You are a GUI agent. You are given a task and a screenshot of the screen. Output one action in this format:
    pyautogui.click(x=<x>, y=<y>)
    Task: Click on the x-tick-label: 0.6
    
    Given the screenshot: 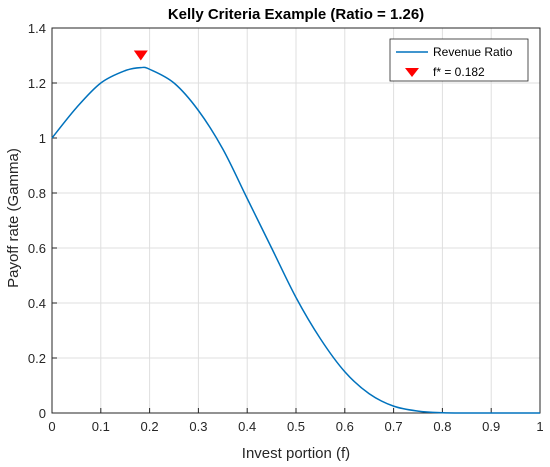 What is the action you would take?
    pyautogui.click(x=345, y=426)
    